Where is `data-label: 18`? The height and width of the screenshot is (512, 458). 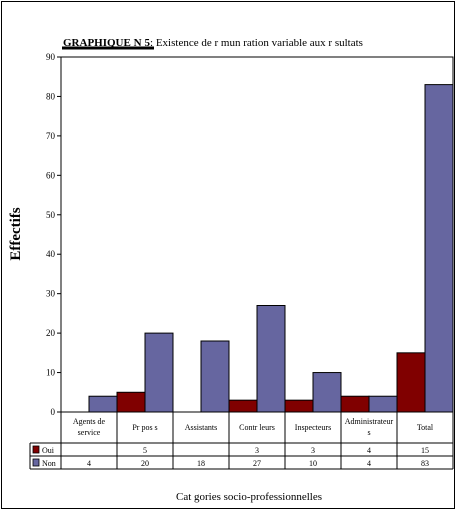 data-label: 18 is located at coordinates (201, 463).